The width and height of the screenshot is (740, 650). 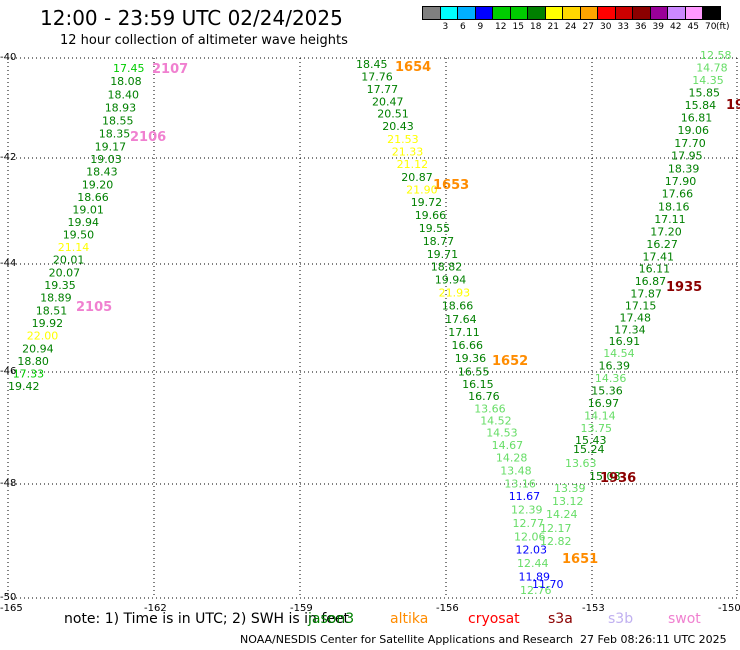 What do you see at coordinates (471, 358) in the screenshot?
I see `swh-value-label: 19.36` at bounding box center [471, 358].